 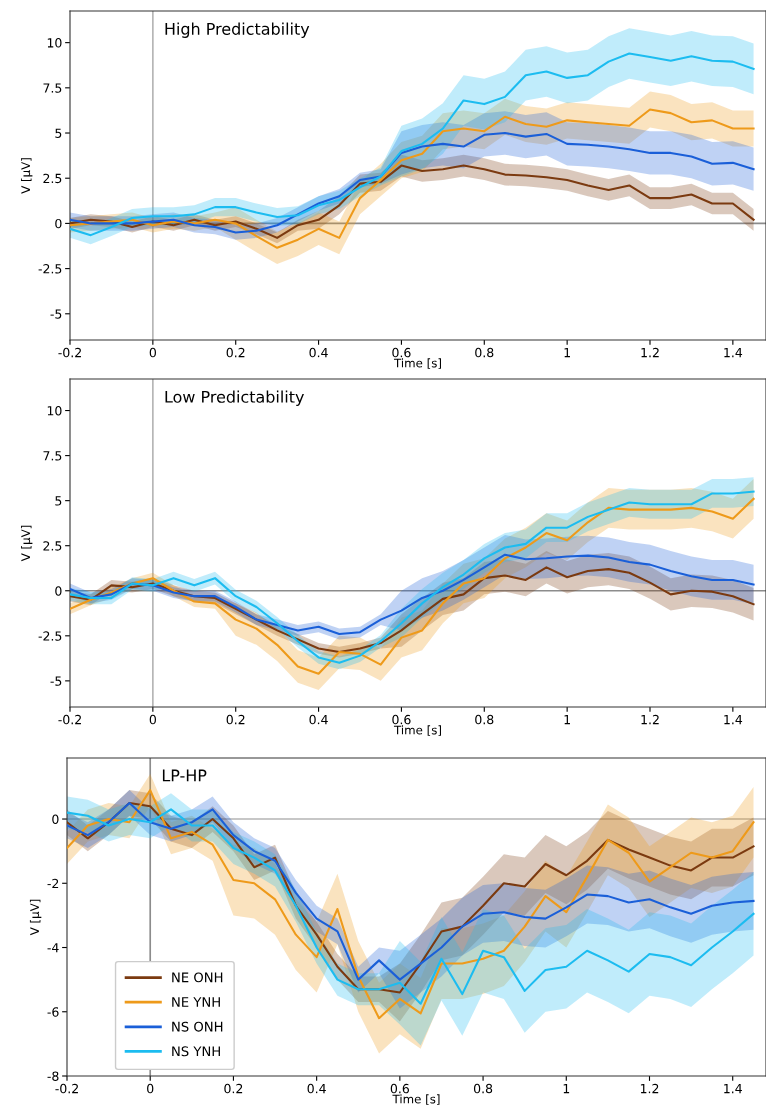 What do you see at coordinates (184, 775) in the screenshot?
I see `text: LP-HP` at bounding box center [184, 775].